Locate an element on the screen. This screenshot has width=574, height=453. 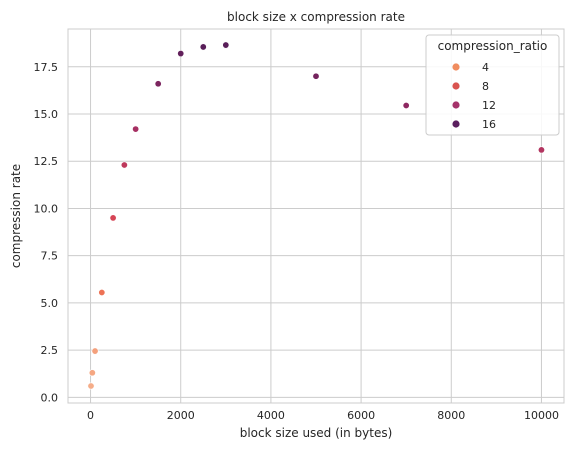
y-axis-label: compression rate is located at coordinates (16, 216).